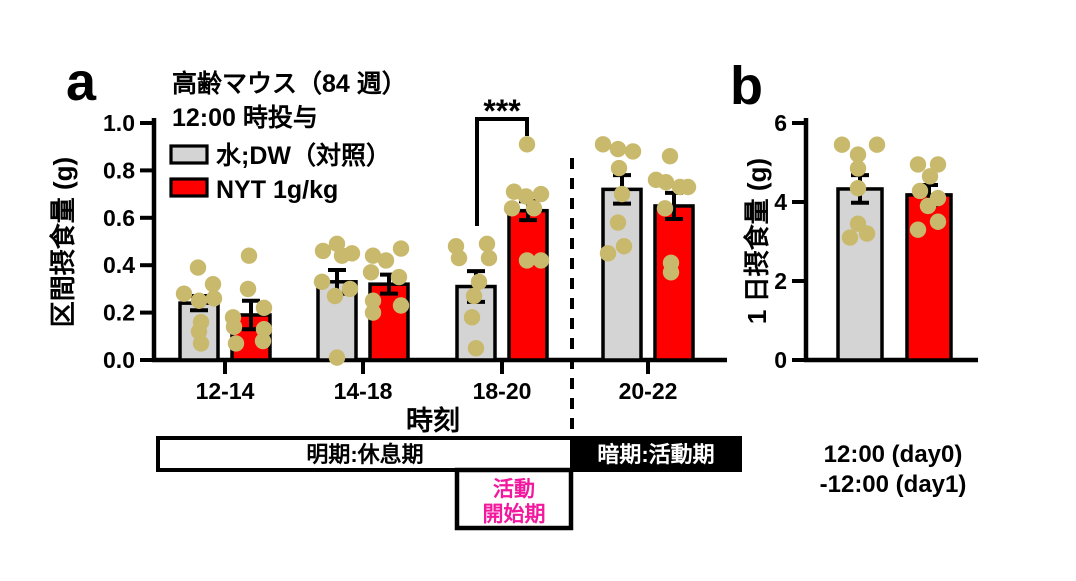 The width and height of the screenshot is (1076, 581). I want to click on y-tick-label: 6, so click(780, 123).